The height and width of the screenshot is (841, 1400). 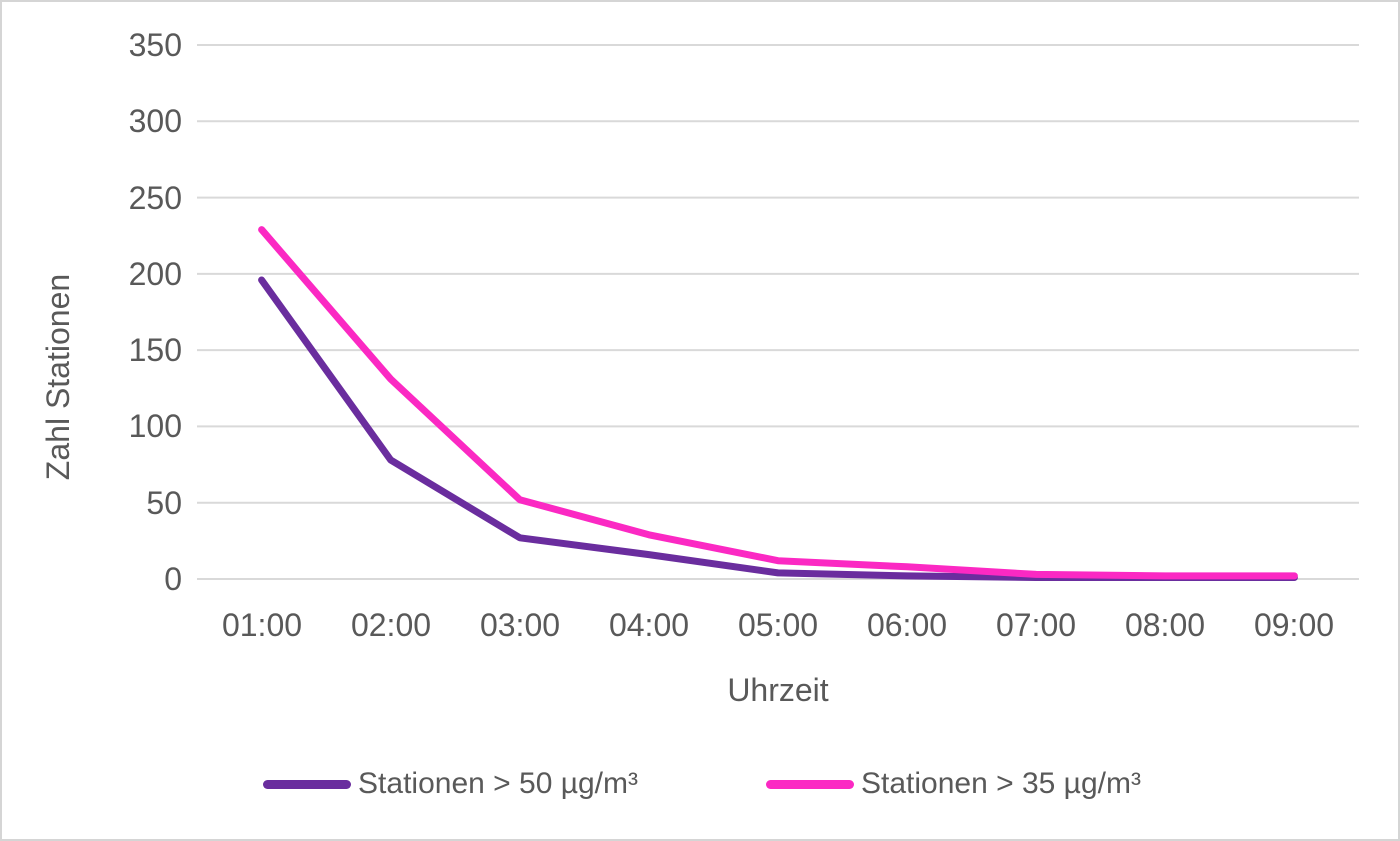 What do you see at coordinates (173, 579) in the screenshot?
I see `y-tick-label: 0` at bounding box center [173, 579].